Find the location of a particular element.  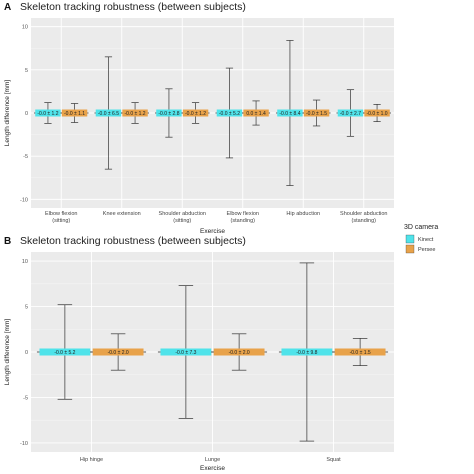

data-label: -0.0 ± 1.1 is located at coordinates (74, 114).